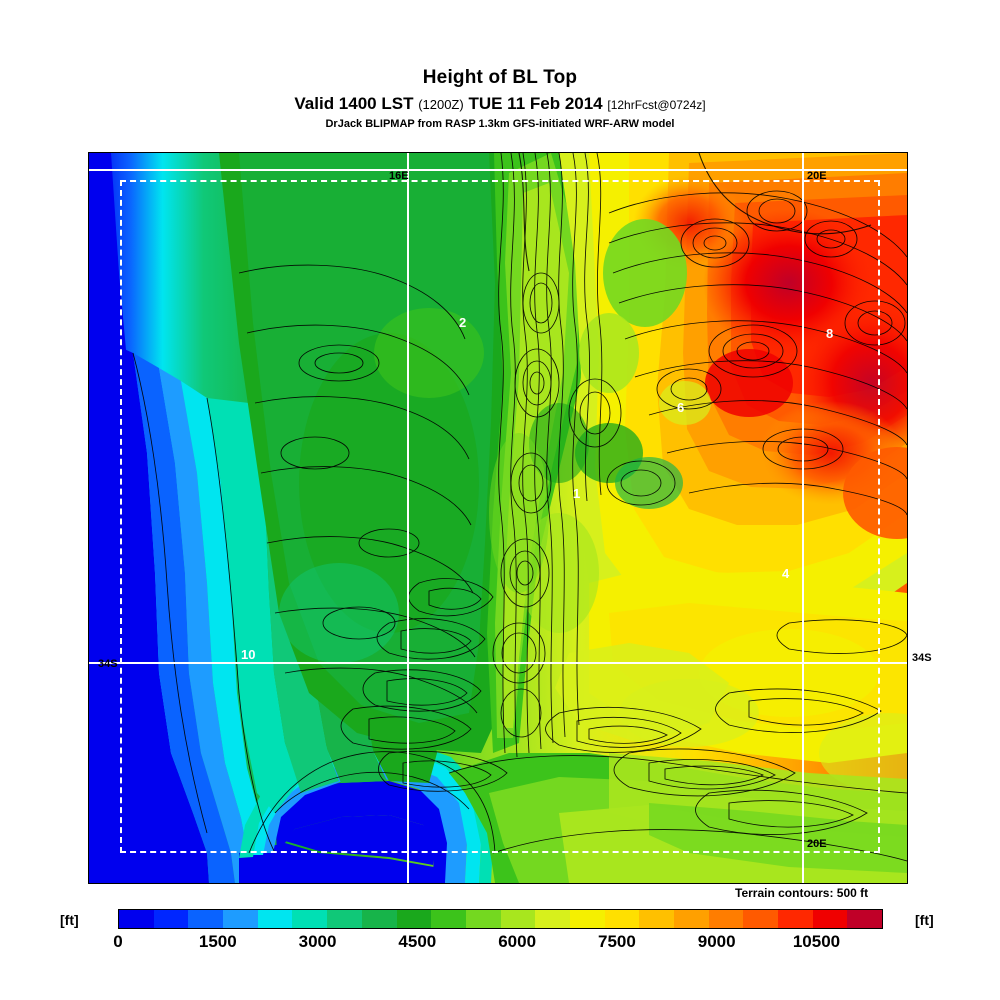 Image resolution: width=1000 pixels, height=1000 pixels. I want to click on site-label-10: 10, so click(248, 654).